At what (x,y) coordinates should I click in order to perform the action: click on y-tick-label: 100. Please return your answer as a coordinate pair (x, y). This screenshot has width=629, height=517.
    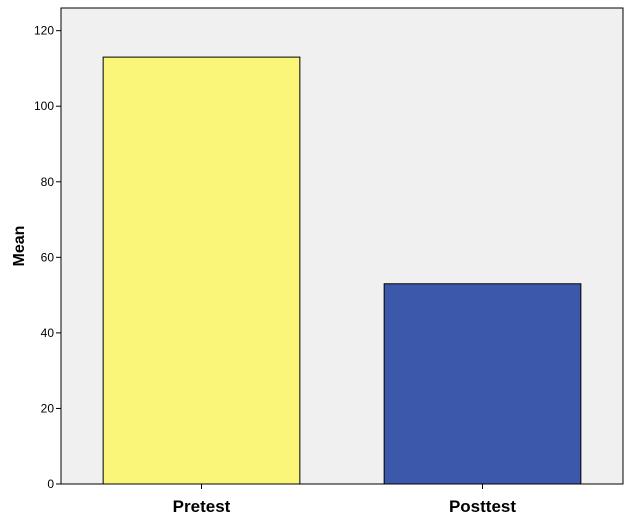
    Looking at the image, I should click on (44, 106).